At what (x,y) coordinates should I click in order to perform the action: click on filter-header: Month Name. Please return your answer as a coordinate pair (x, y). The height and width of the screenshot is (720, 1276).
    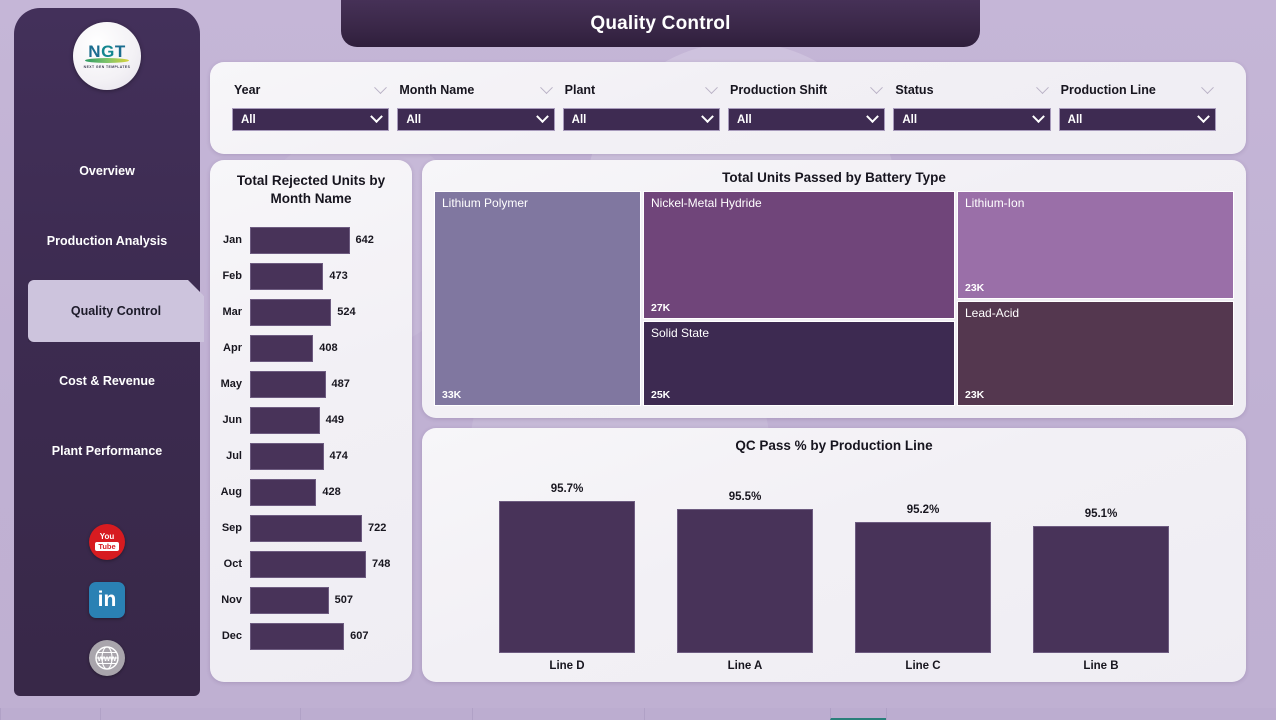
    Looking at the image, I should click on (475, 90).